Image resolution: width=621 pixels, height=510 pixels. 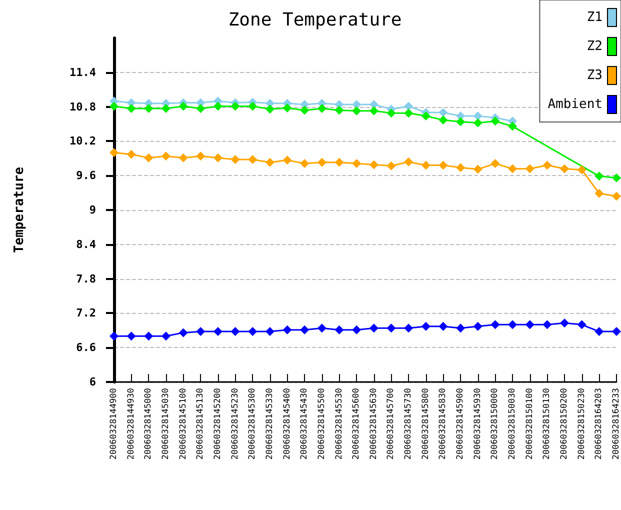 I want to click on x-tick-label: 20060328144900, so click(x=114, y=424).